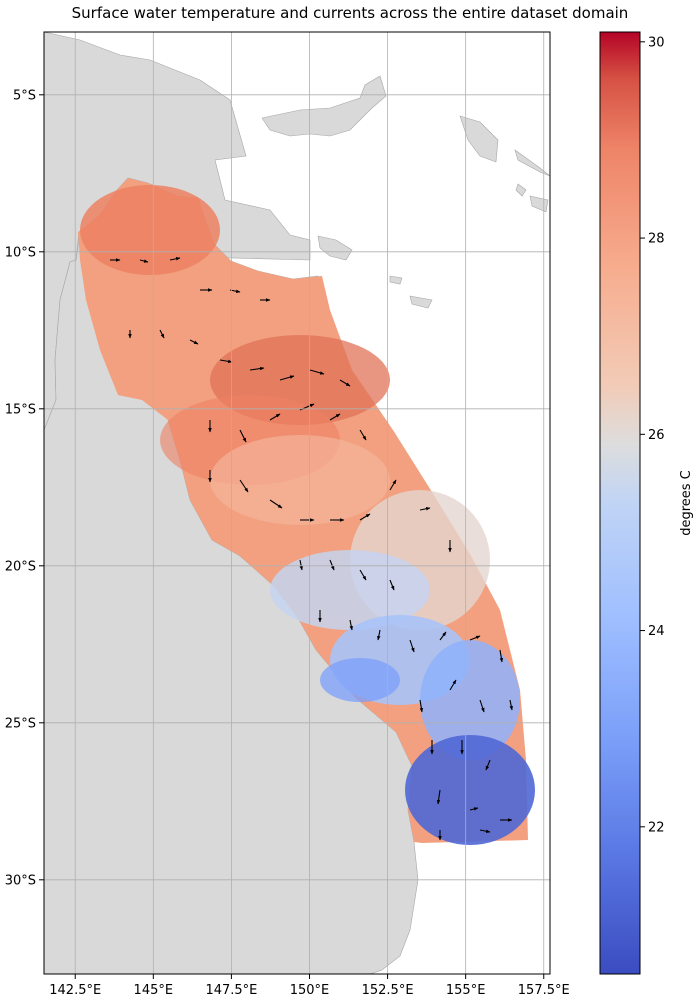 This screenshot has width=700, height=1000. I want to click on lat-tick-label: 20°S, so click(20, 566).